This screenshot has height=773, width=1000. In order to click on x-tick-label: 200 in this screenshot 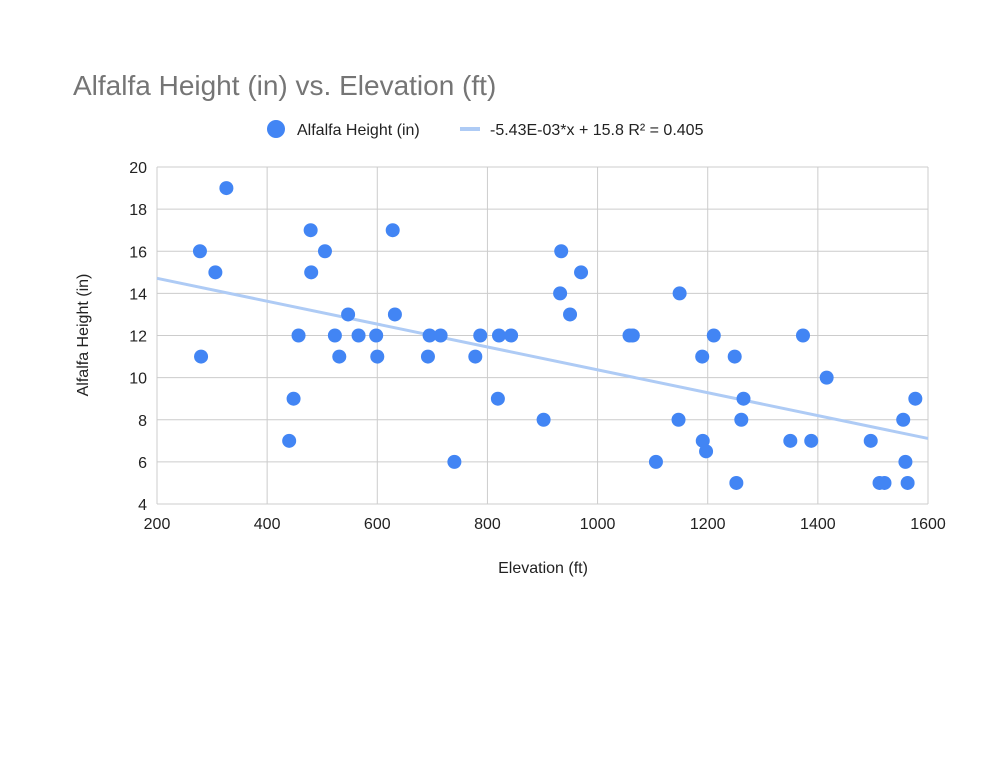, I will do `click(157, 524)`.